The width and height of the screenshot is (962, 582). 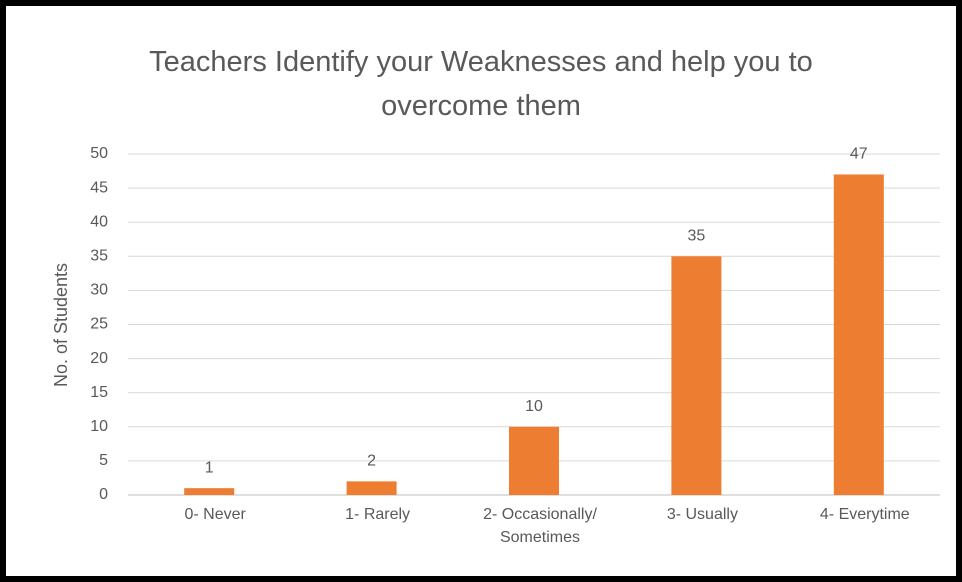 What do you see at coordinates (103, 460) in the screenshot?
I see `y-tick-label: 5` at bounding box center [103, 460].